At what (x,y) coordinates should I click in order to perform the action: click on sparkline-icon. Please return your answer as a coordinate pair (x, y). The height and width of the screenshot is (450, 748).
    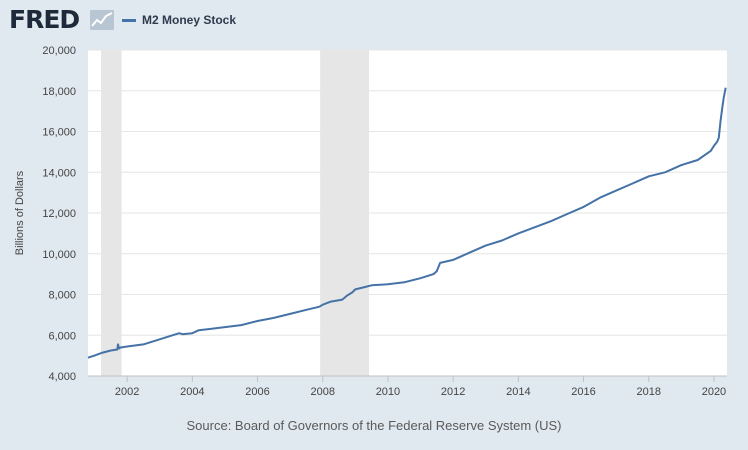
    Looking at the image, I should click on (102, 20).